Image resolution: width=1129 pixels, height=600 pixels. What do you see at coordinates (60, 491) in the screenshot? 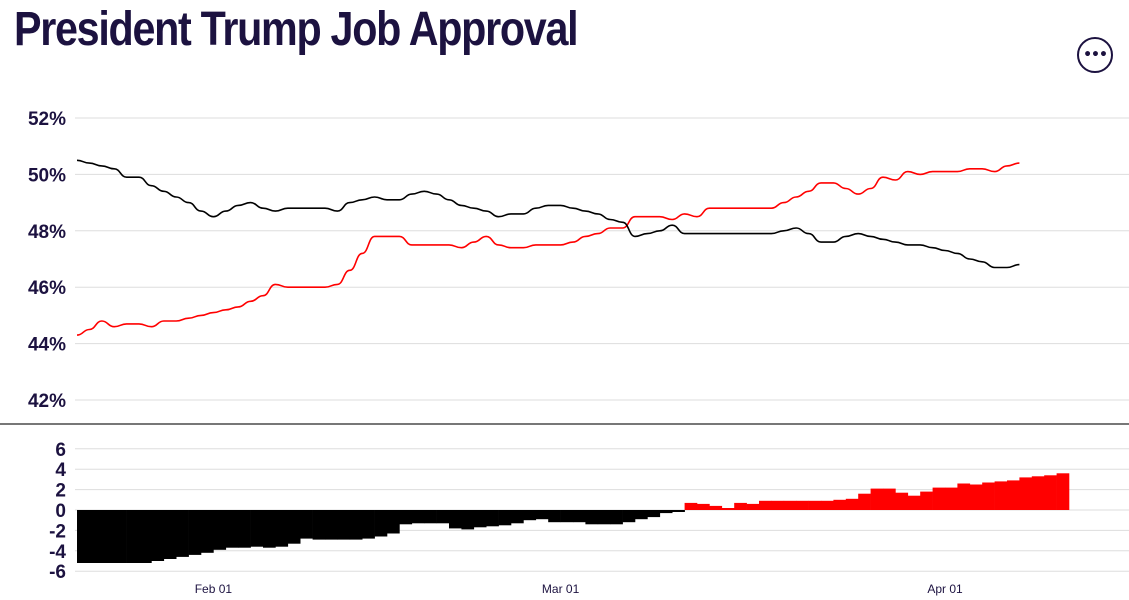
I see `y-tick-label: 2` at bounding box center [60, 491].